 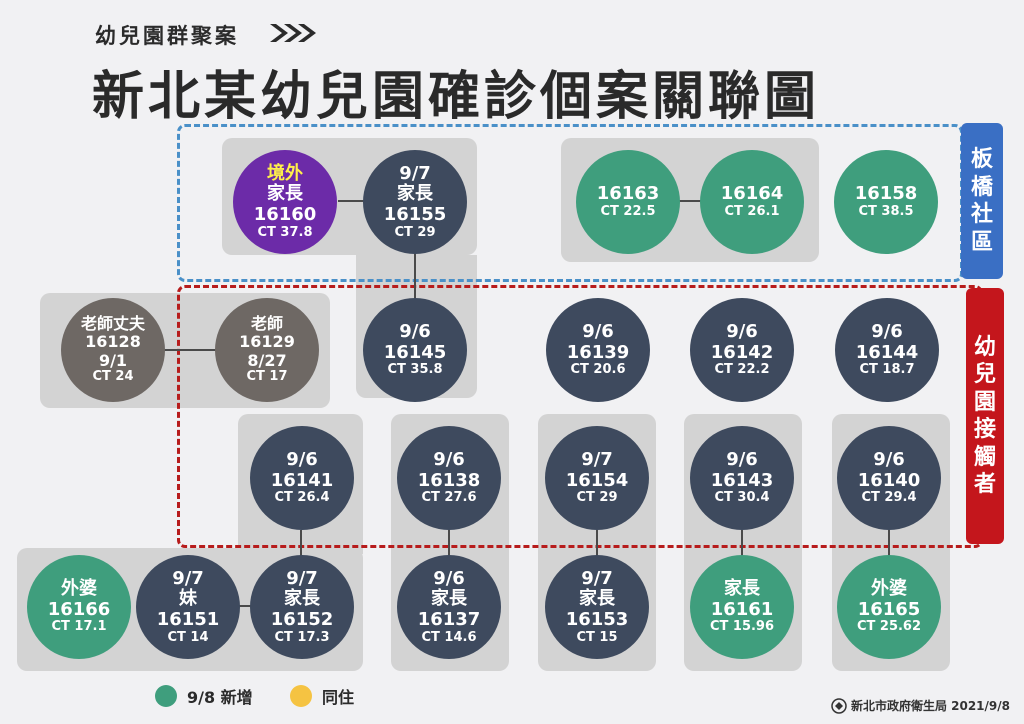 I want to click on case-role: 老師, so click(x=266, y=323).